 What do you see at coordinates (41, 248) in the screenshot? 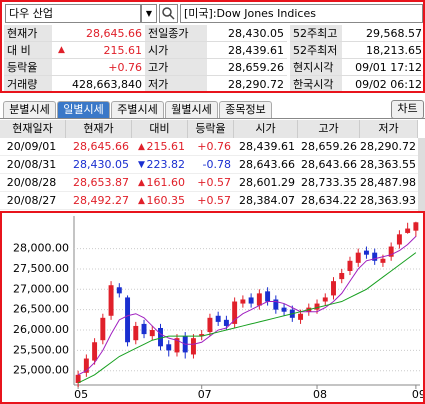
I see `y-tick-label: 28,000.00` at bounding box center [41, 248].